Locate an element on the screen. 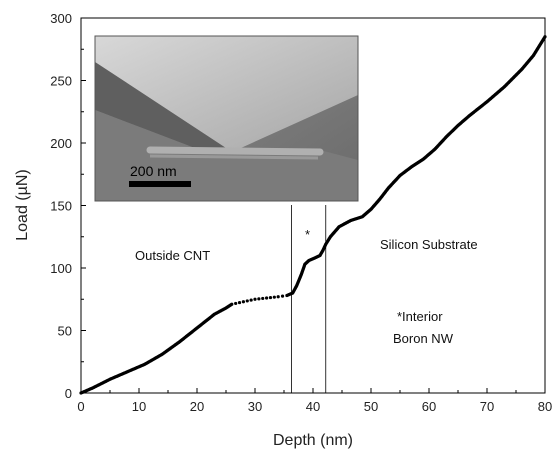 The image size is (555, 454). x-axis-title: Depth (nm) is located at coordinates (313, 440).